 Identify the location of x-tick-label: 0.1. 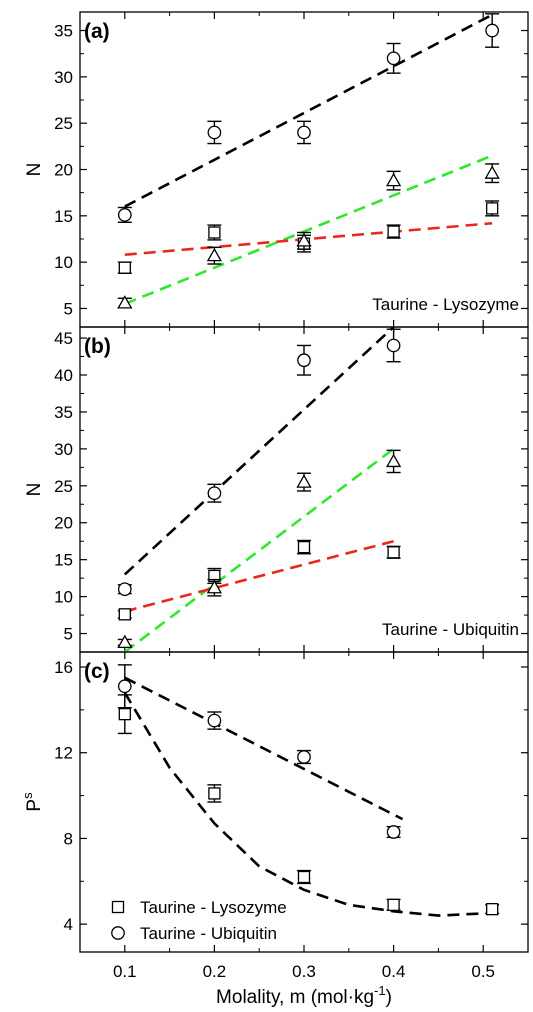
(125, 971).